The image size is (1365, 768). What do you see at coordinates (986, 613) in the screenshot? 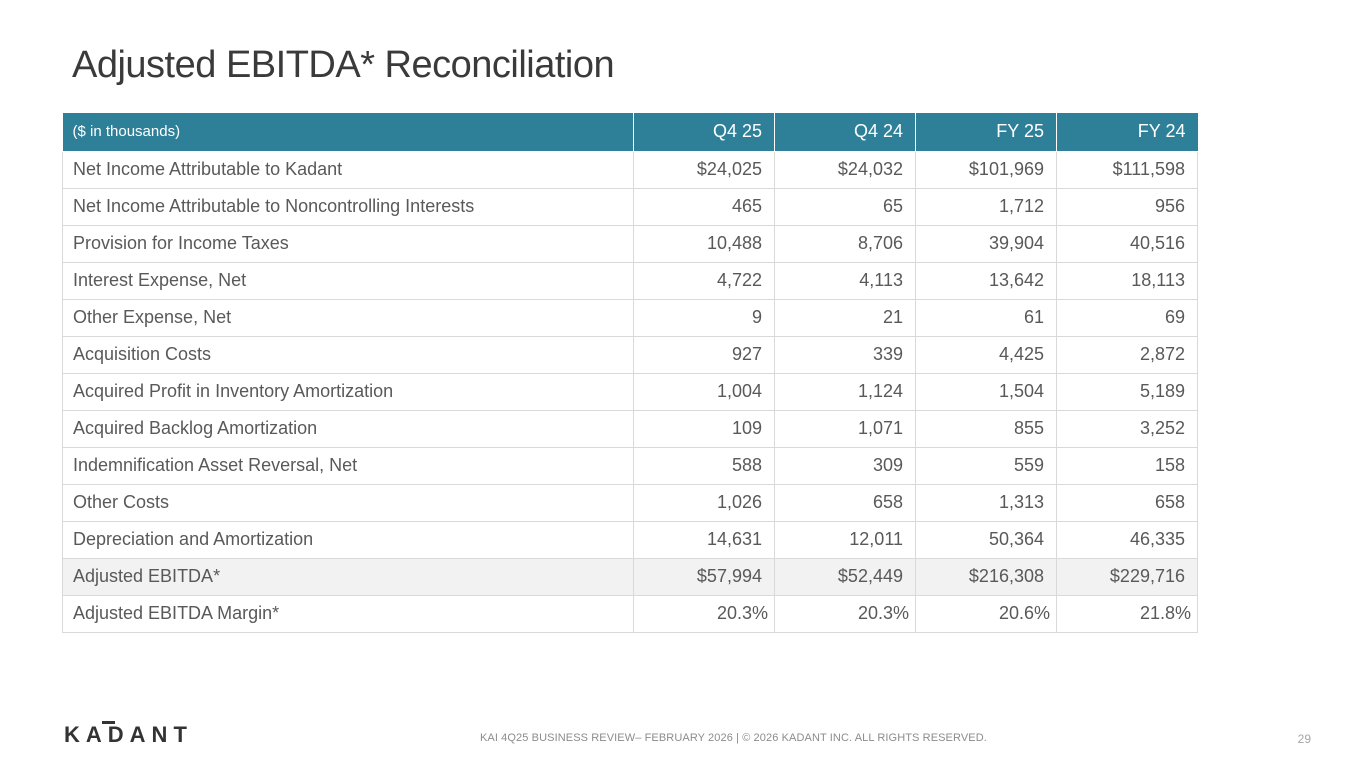
I see `row-value: 20.6%` at bounding box center [986, 613].